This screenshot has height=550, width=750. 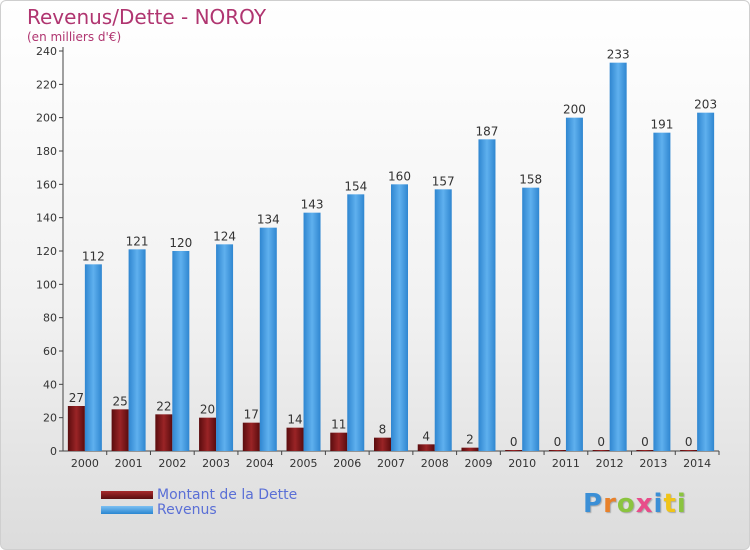 What do you see at coordinates (487, 131) in the screenshot?
I see `data-label-revenus: 187` at bounding box center [487, 131].